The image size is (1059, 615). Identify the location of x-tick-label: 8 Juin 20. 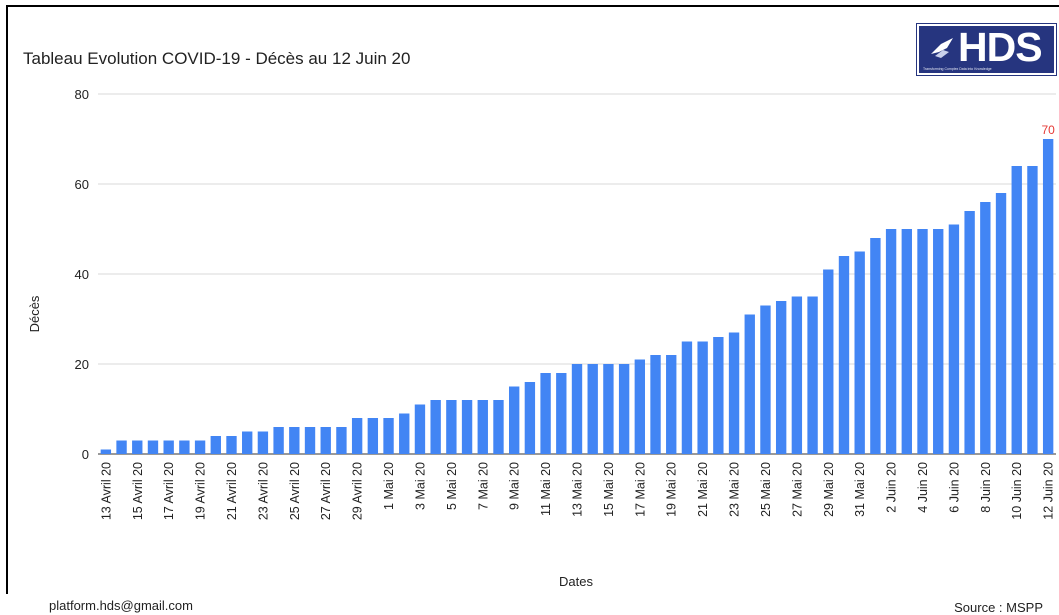
(986, 487).